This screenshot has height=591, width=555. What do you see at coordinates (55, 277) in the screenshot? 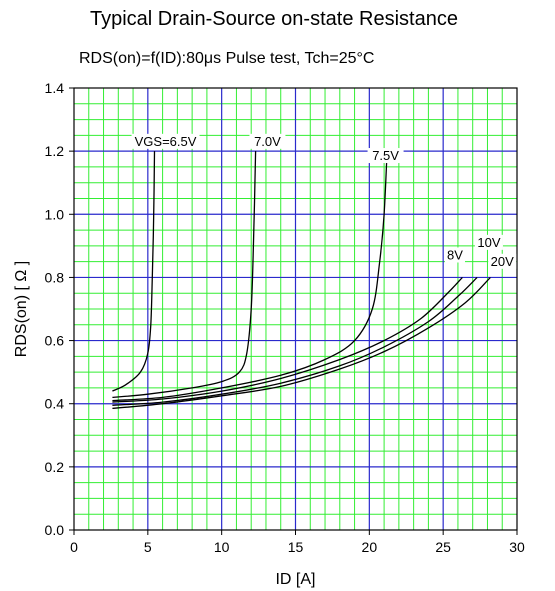
I see `y-tick-label: 0.8` at bounding box center [55, 277].